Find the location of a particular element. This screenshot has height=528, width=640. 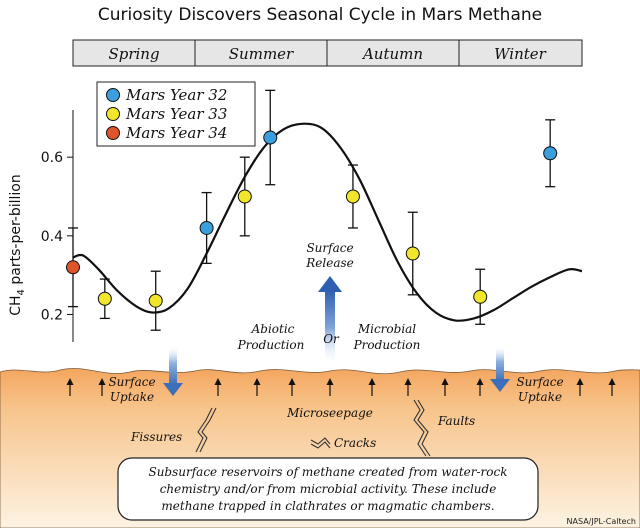

y-tick-label-0: 0.2 is located at coordinates (52, 315).